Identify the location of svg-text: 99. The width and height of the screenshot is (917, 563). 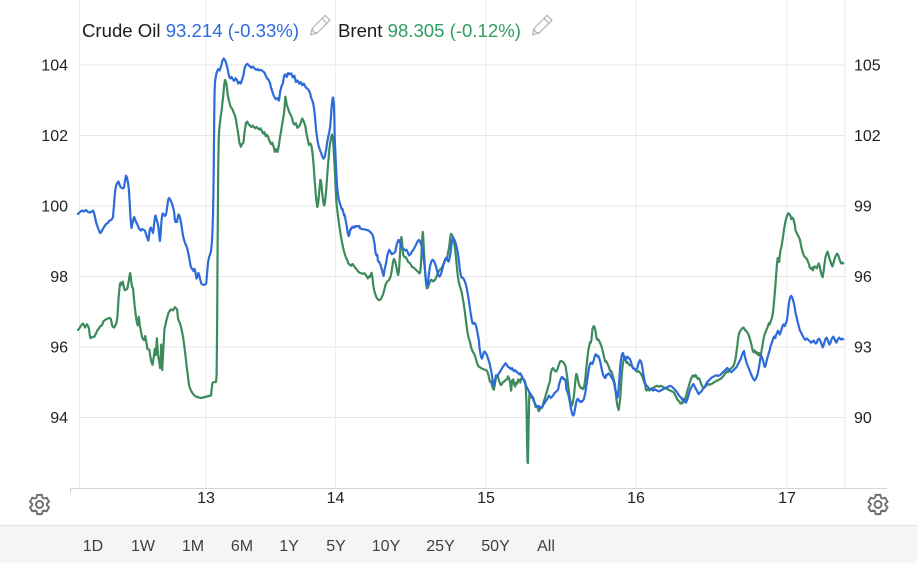
(863, 207).